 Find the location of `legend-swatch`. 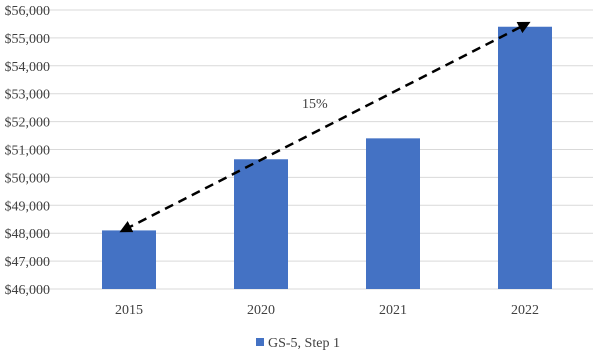

legend-swatch is located at coordinates (260, 342).